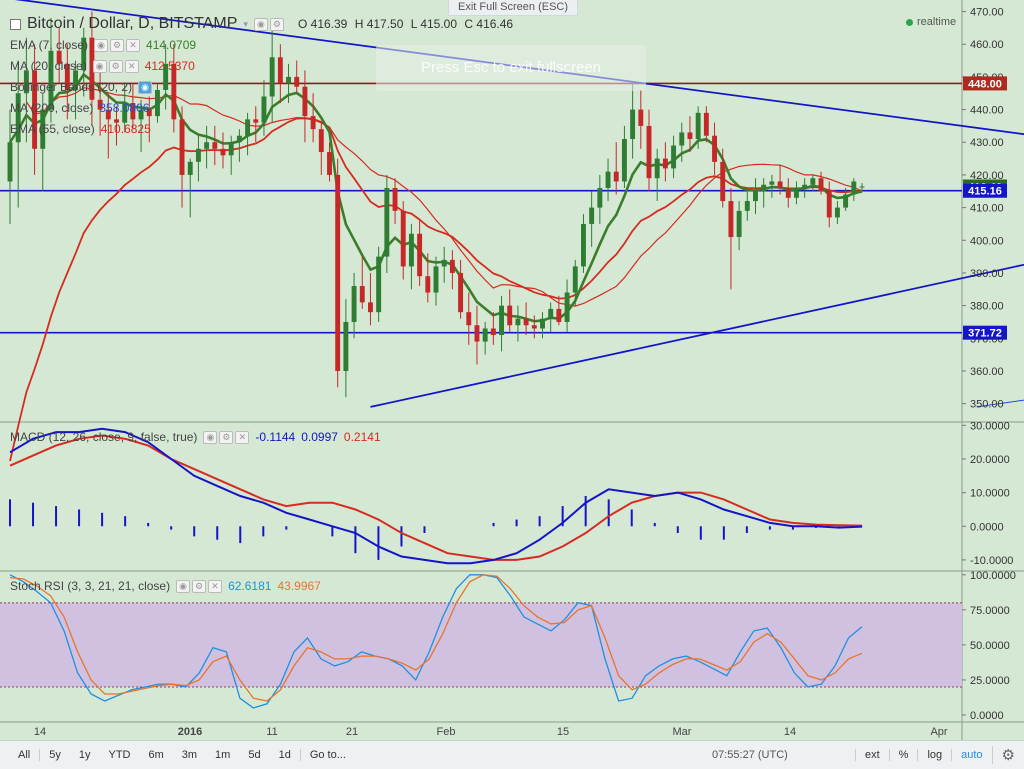 This screenshot has height=769, width=1024. I want to click on symbol-controls: ◉ ⚙, so click(268, 24).